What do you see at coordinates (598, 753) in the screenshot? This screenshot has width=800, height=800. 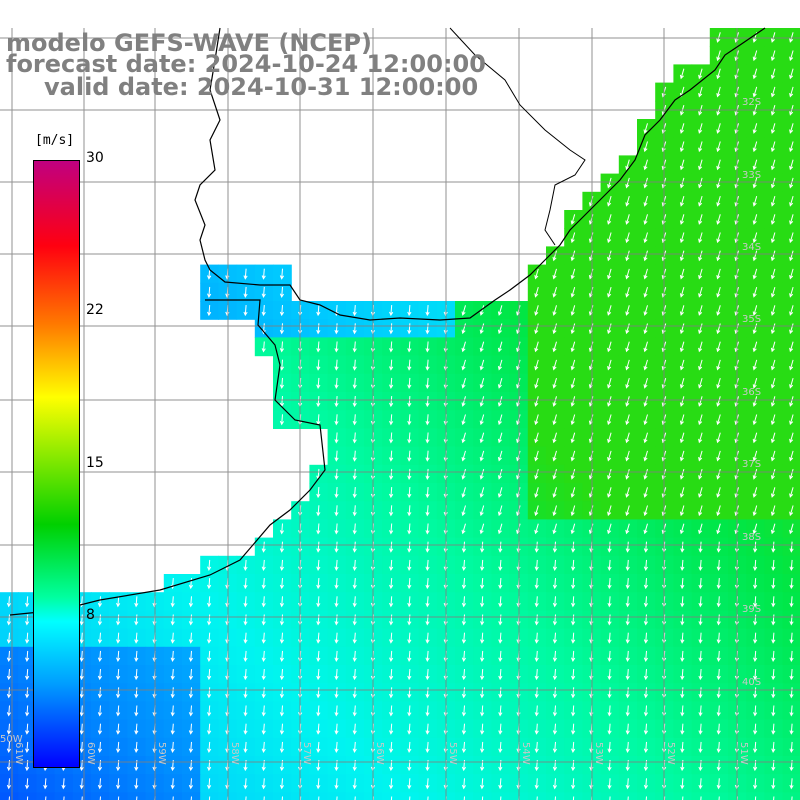 I see `longitude-label: 53W` at bounding box center [598, 753].